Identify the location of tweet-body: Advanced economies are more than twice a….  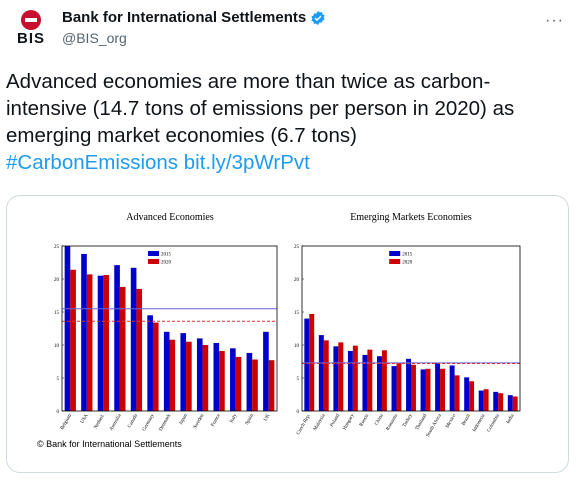
(260, 108).